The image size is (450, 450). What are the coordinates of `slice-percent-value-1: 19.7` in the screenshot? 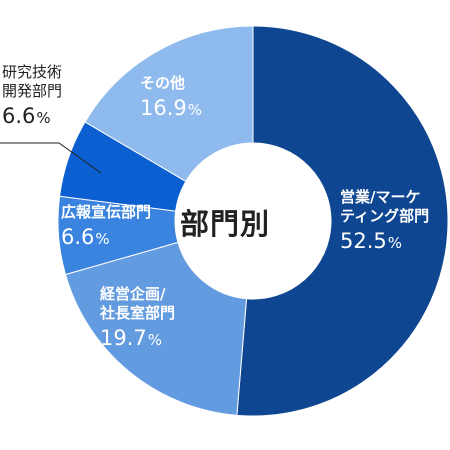 It's located at (123, 337).